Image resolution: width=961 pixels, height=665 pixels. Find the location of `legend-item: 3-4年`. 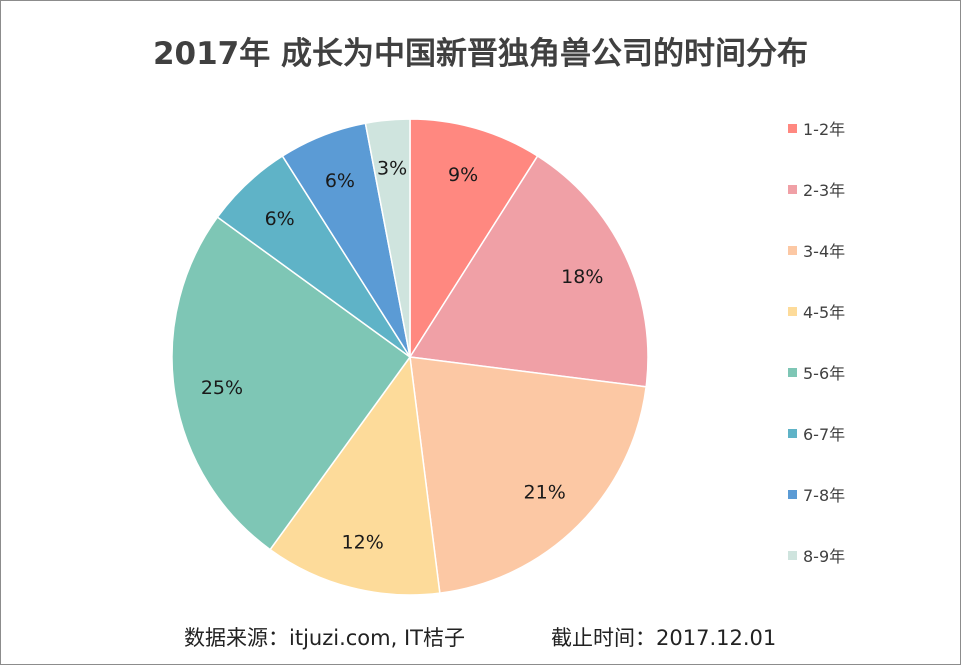

legend-item: 3-4年 is located at coordinates (817, 250).